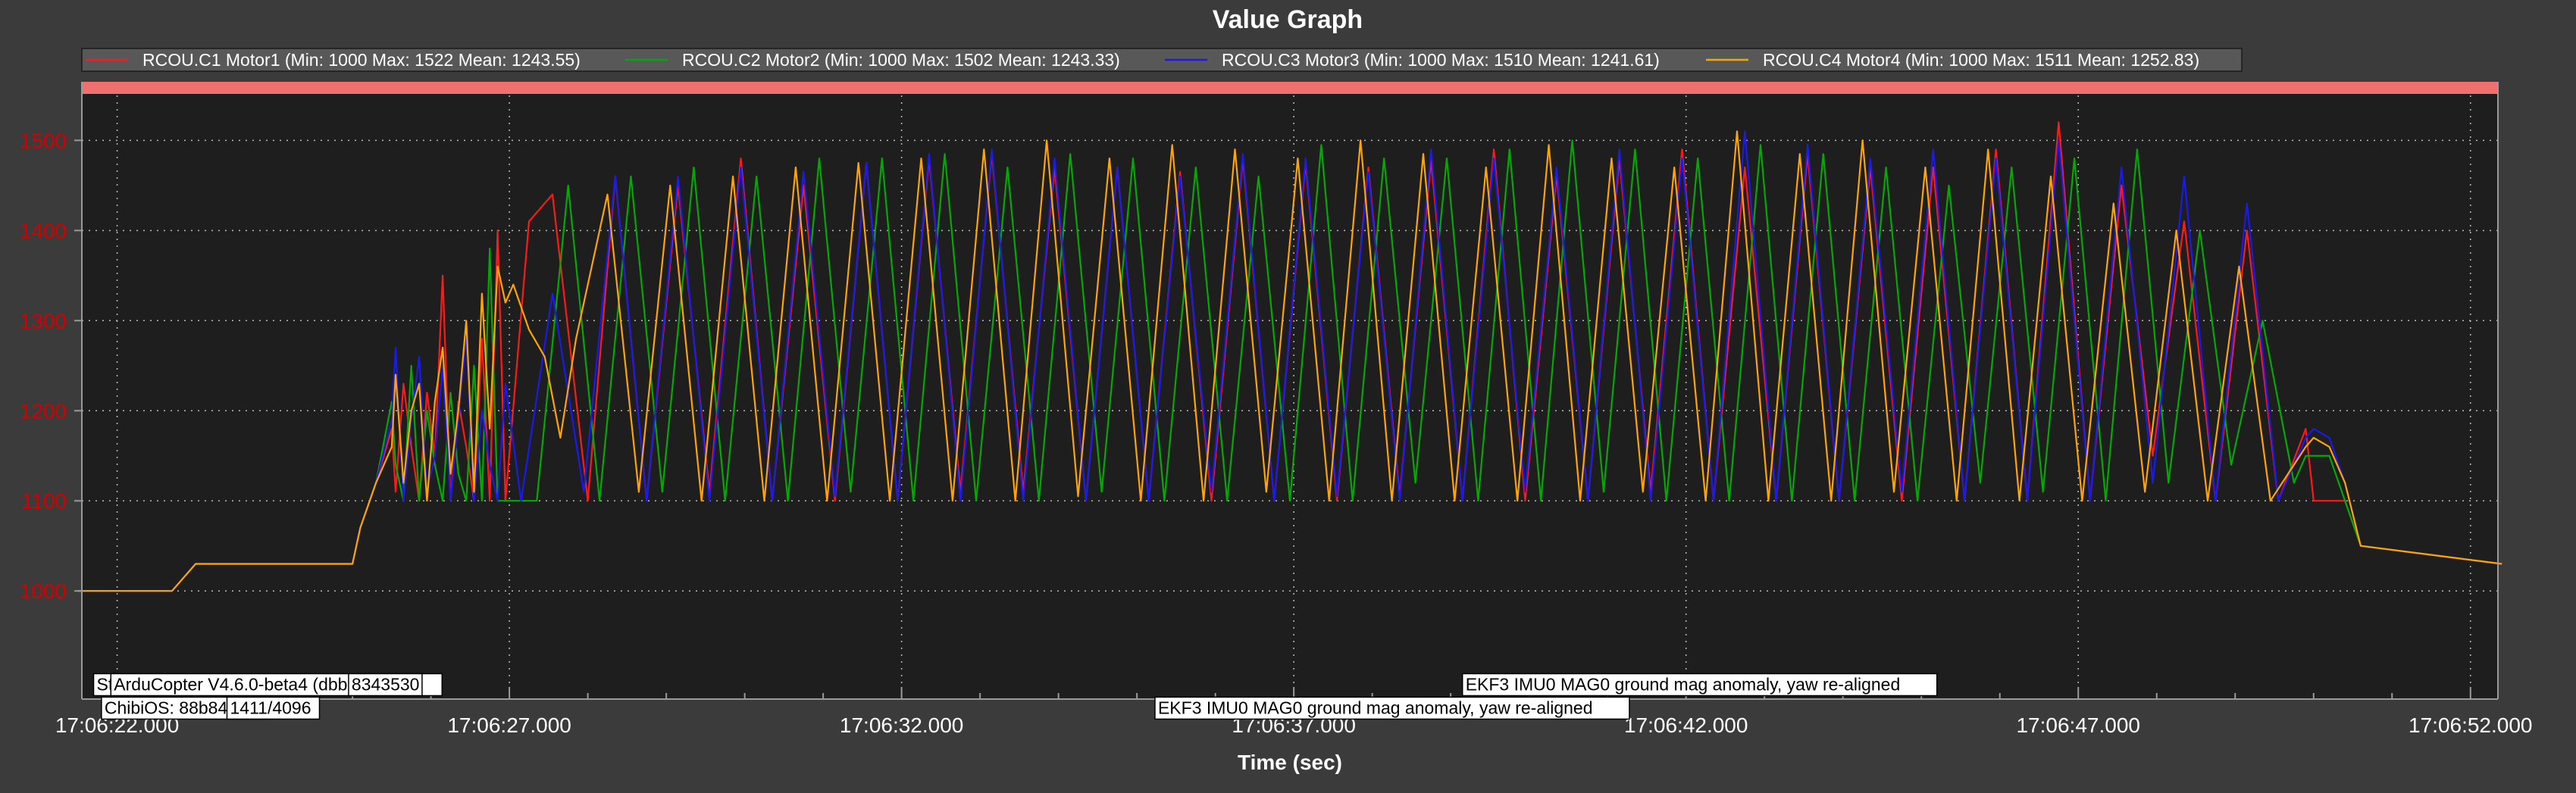 Image resolution: width=2576 pixels, height=793 pixels. What do you see at coordinates (271, 707) in the screenshot?
I see `annotation-text: 1411/4096` at bounding box center [271, 707].